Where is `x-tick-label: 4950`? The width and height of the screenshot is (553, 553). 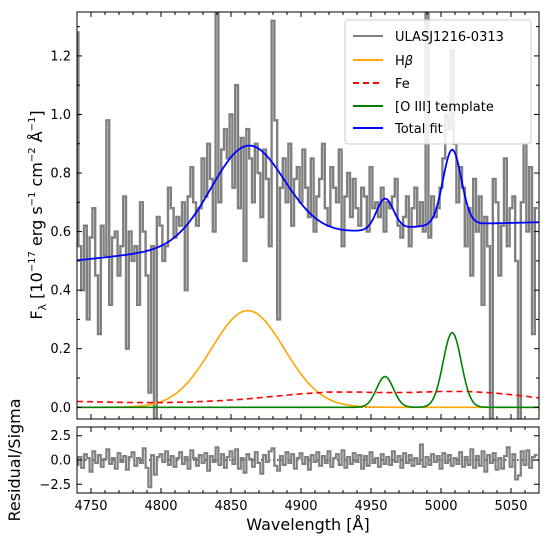
x-tick-label: 4950 is located at coordinates (370, 506).